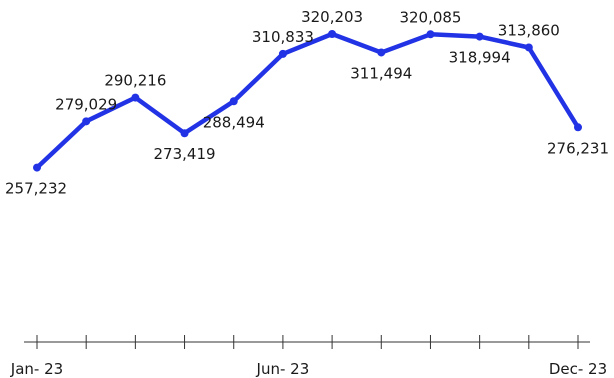 The image size is (614, 378). Describe the element at coordinates (529, 30) in the screenshot. I see `data-label: 313,860` at that location.